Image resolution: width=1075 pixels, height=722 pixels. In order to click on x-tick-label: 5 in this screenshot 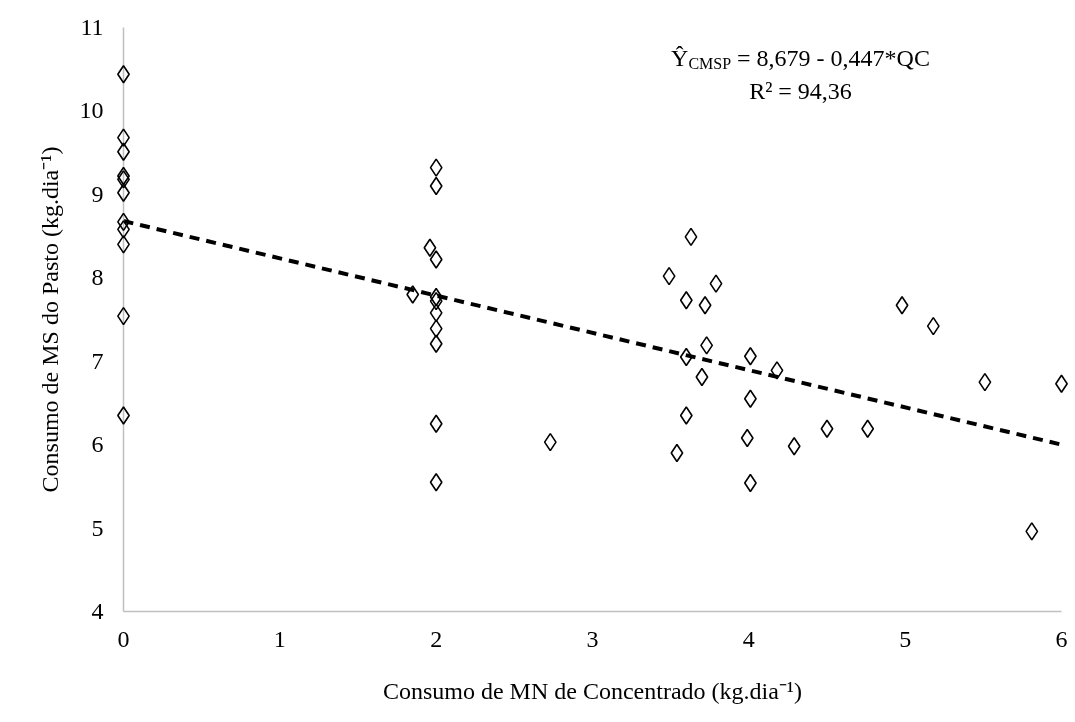, I will do `click(905, 638)`.